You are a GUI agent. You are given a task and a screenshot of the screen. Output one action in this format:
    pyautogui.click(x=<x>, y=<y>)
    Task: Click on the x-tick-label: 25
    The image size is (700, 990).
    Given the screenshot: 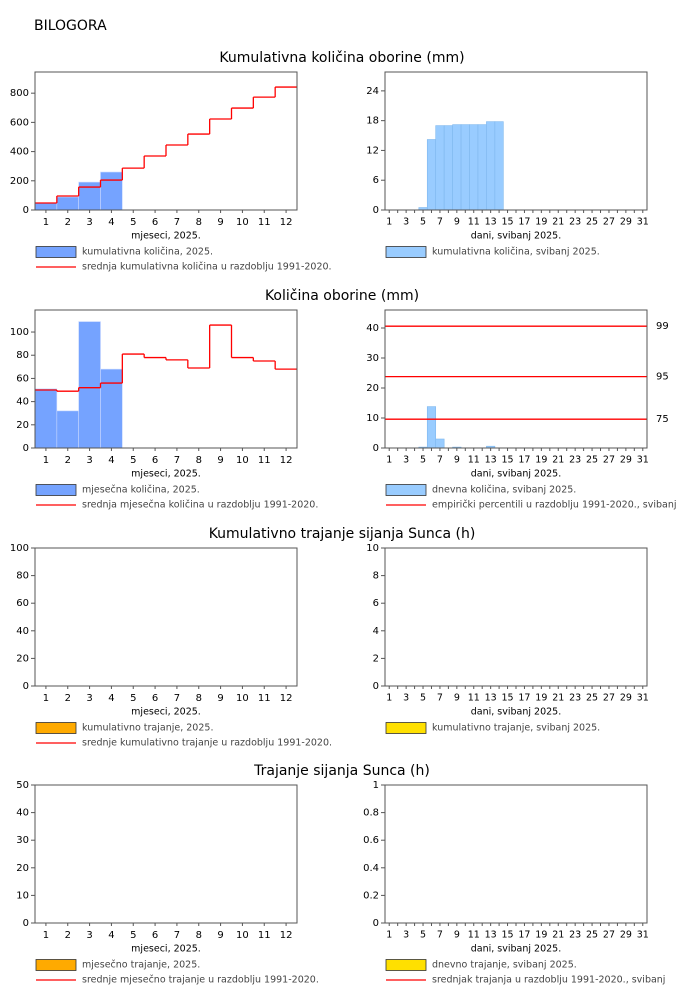 What is the action you would take?
    pyautogui.click(x=592, y=222)
    